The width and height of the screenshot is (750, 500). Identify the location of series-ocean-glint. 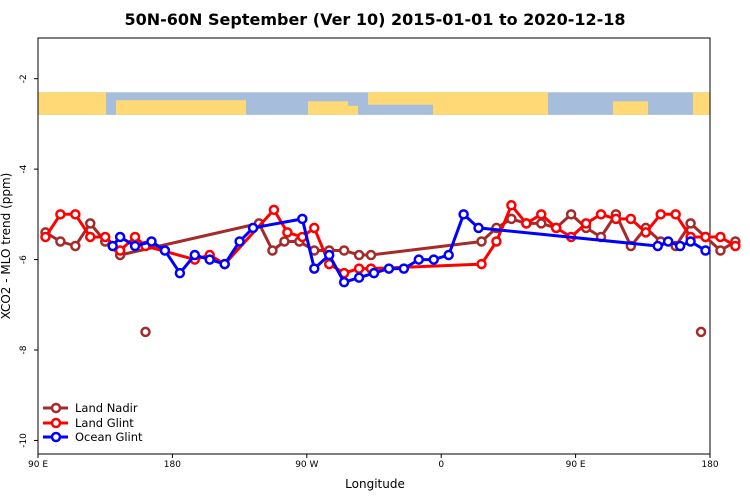
(409, 248).